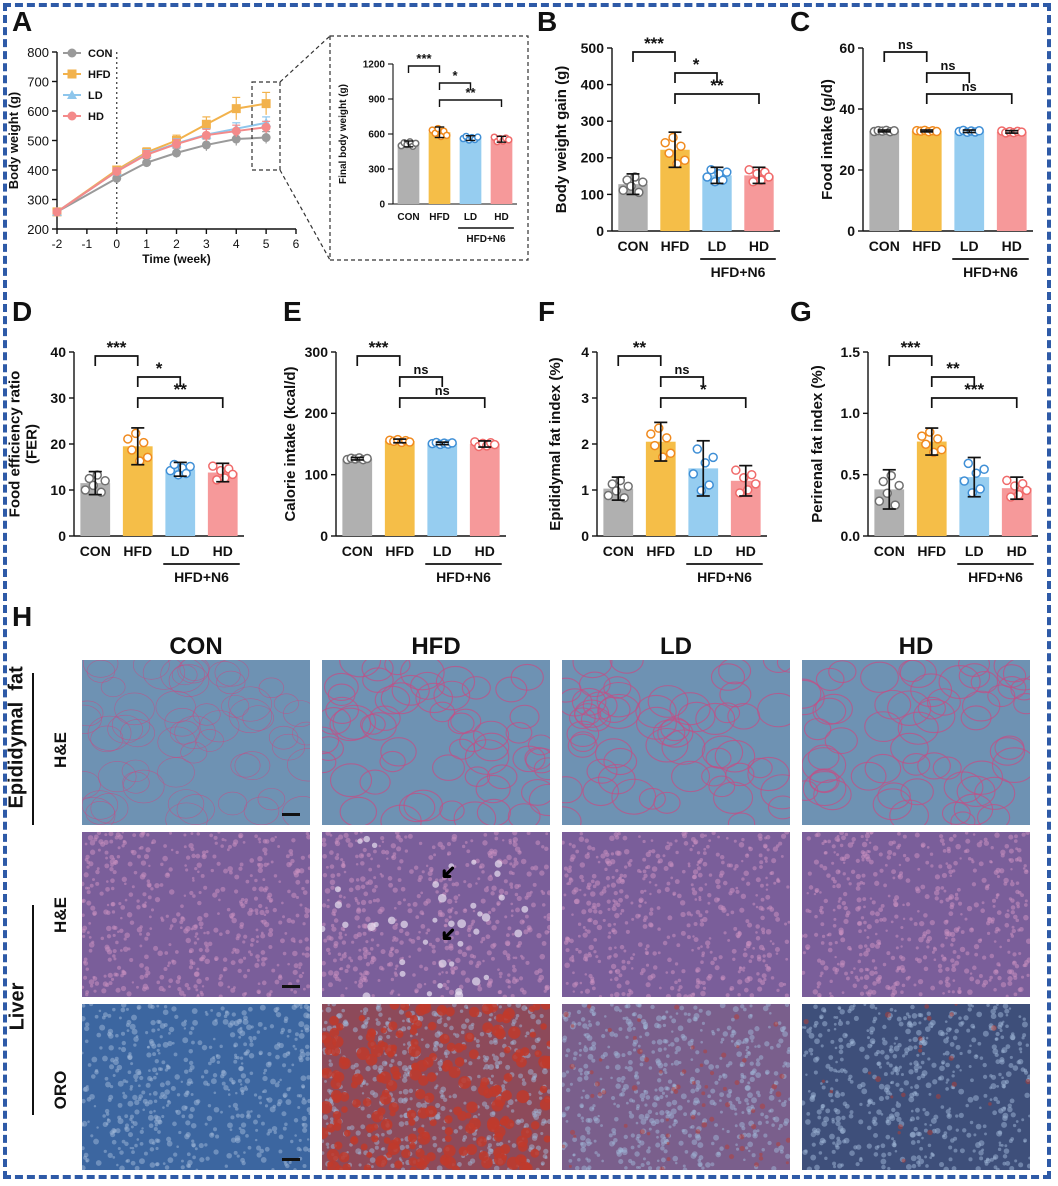 This screenshot has height=1186, width=1058. I want to click on data-point, so click(751, 474).